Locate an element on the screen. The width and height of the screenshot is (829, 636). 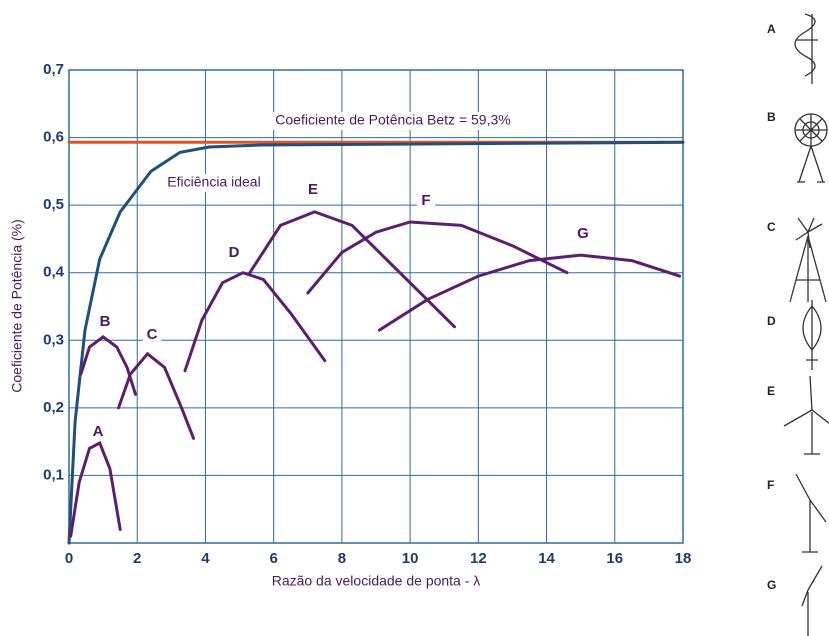
icon-d is located at coordinates (812, 335).